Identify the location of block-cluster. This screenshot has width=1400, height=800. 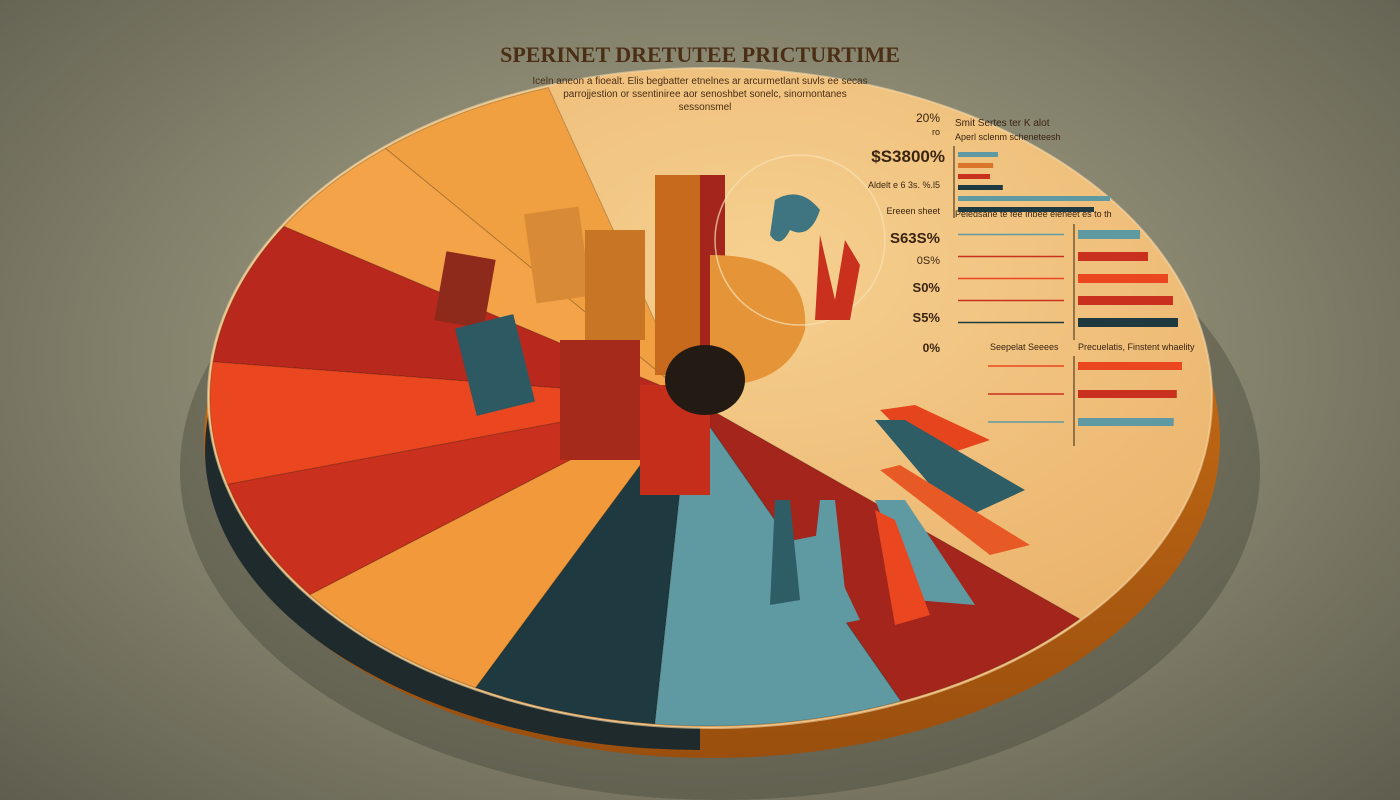
(620, 335).